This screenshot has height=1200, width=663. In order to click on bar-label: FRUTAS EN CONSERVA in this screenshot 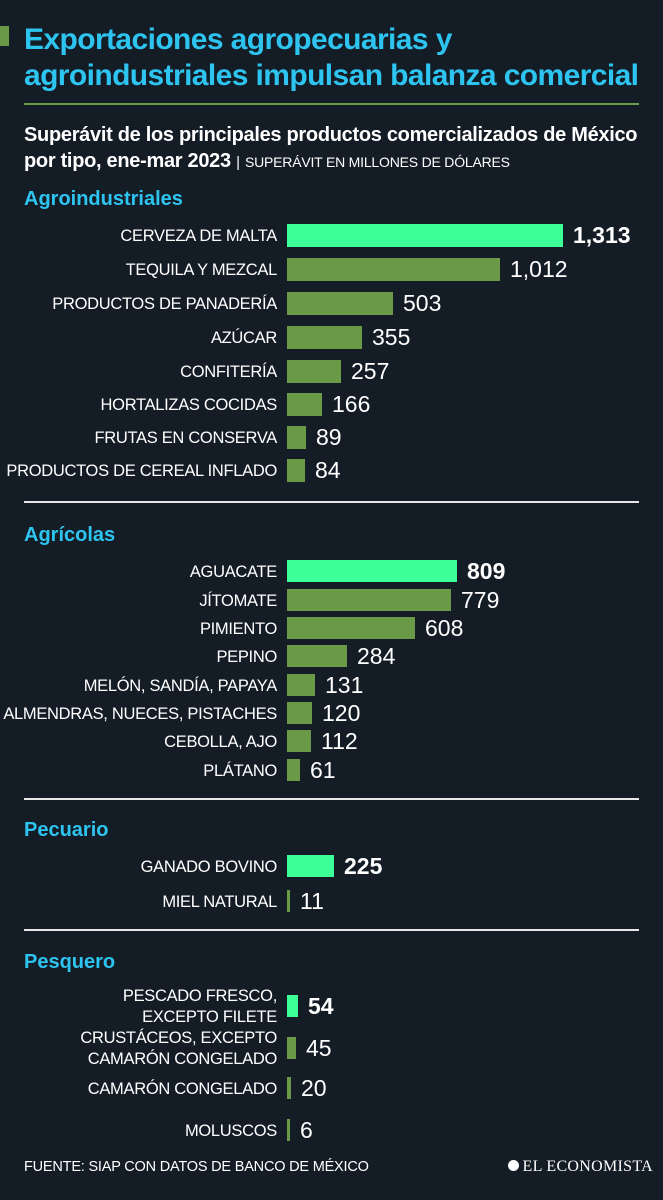, I will do `click(138, 438)`.